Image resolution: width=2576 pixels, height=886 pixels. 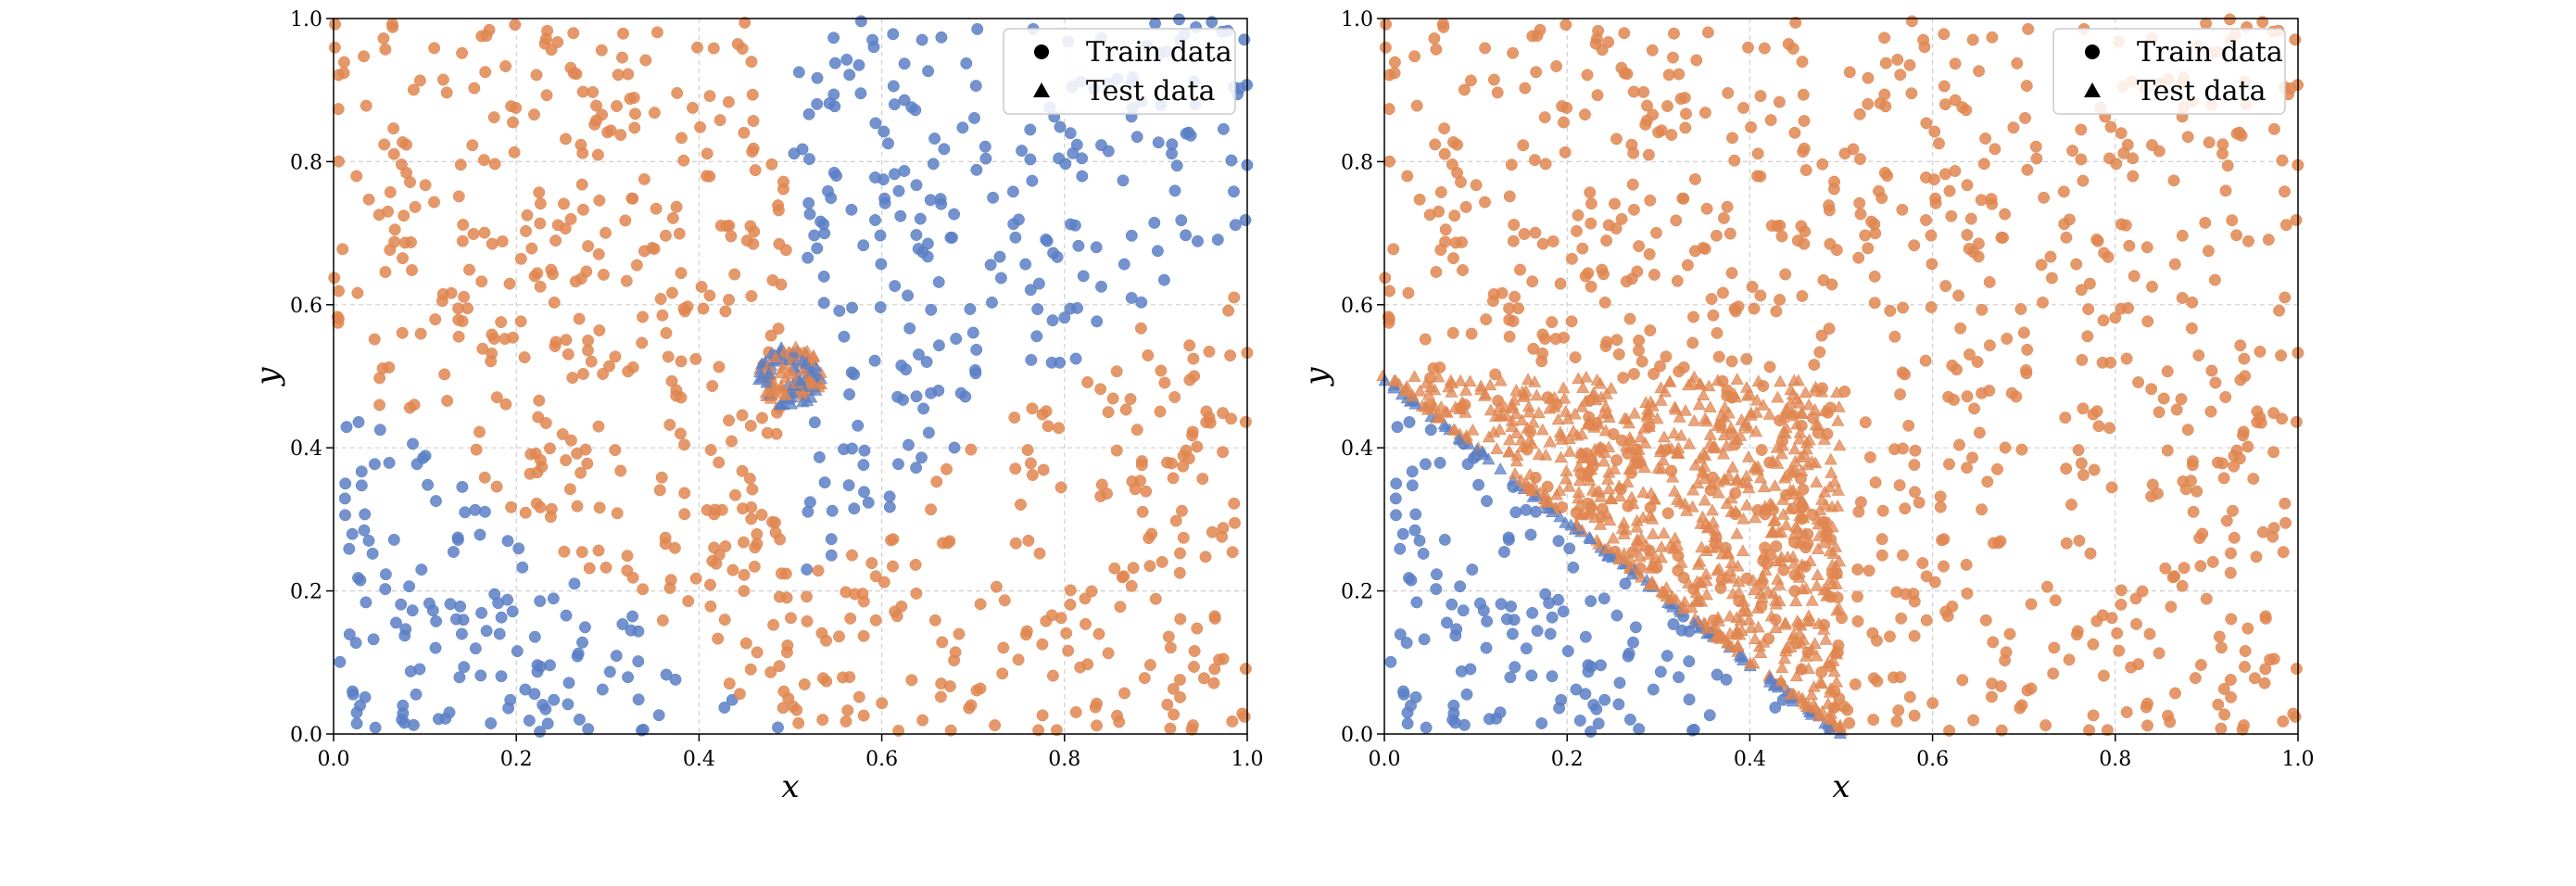 I want to click on right-legend-train-label: Train data, so click(x=2210, y=52).